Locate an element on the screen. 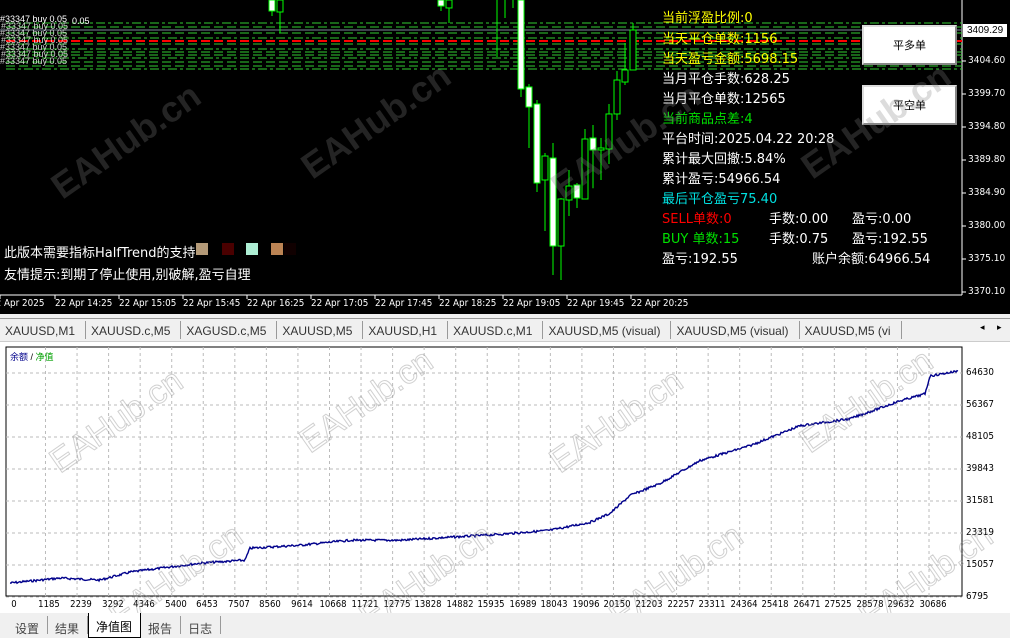 This screenshot has height=638, width=1010. equity-y-tick: 23319 is located at coordinates (980, 532).